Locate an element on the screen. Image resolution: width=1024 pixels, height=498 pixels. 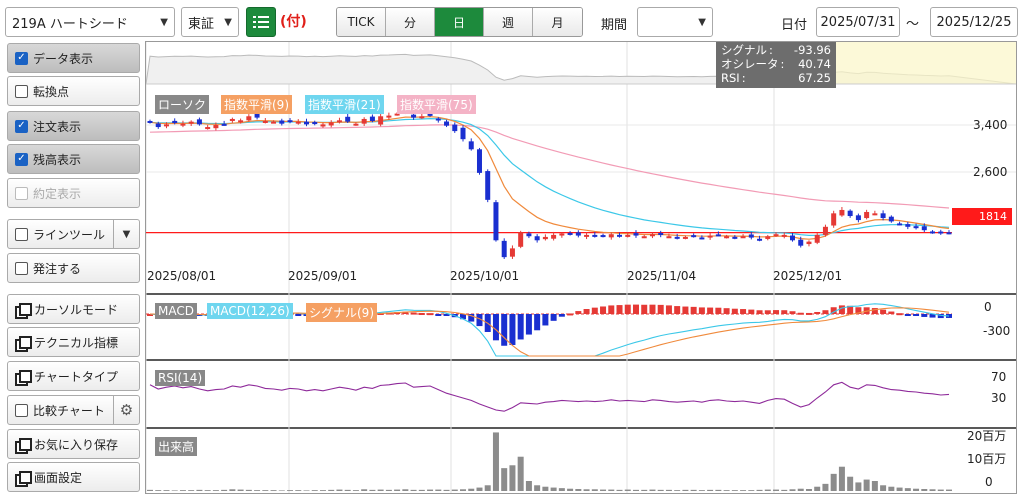
sidebar-item-12: 画面設定 is located at coordinates (73, 477).